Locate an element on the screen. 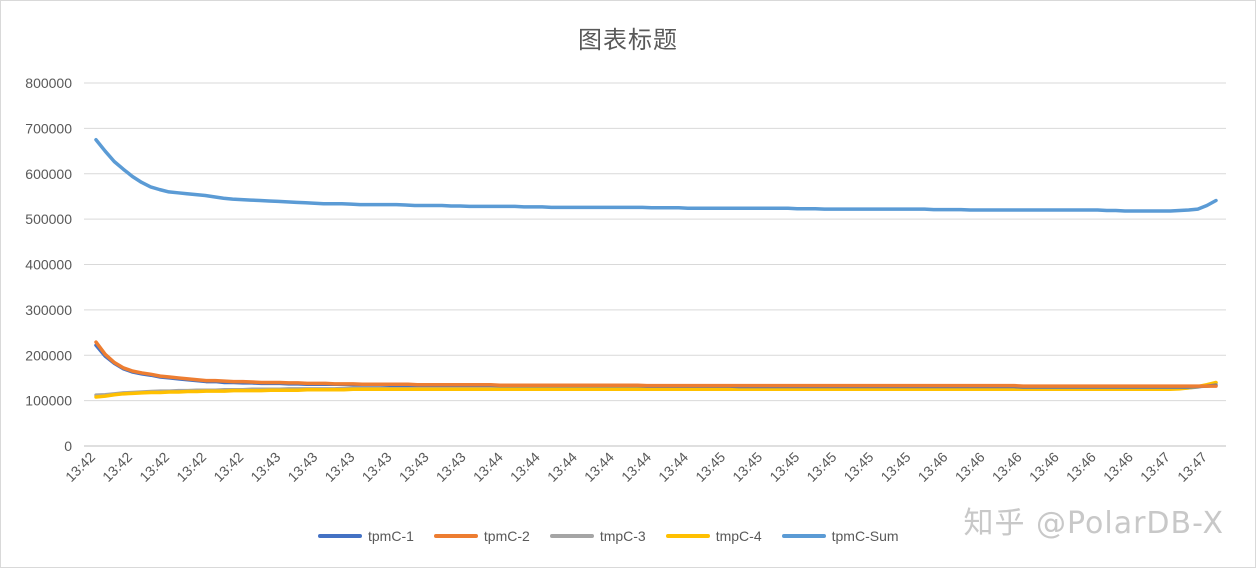  legend-label: tpmC-1 is located at coordinates (391, 536).